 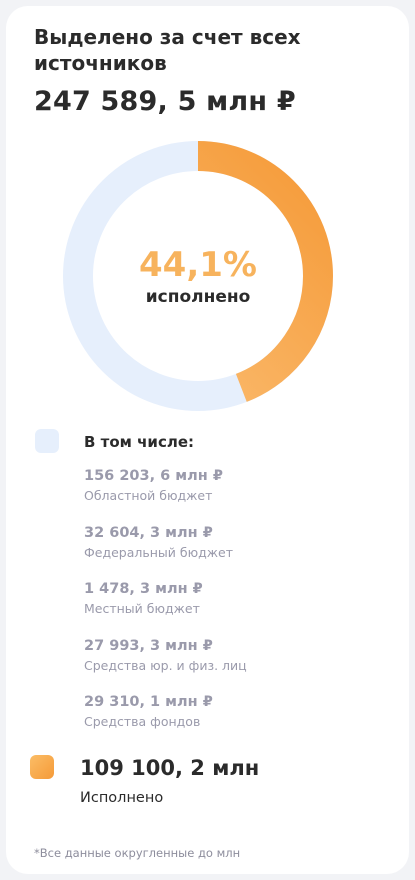 What do you see at coordinates (153, 476) in the screenshot?
I see `source-value: 156 203, 6 млн ₽` at bounding box center [153, 476].